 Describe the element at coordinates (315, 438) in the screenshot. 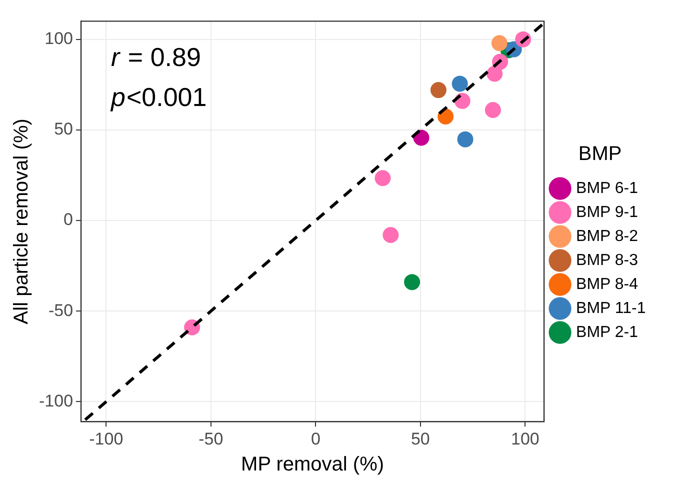

I see `x-tick-label: 0` at that location.